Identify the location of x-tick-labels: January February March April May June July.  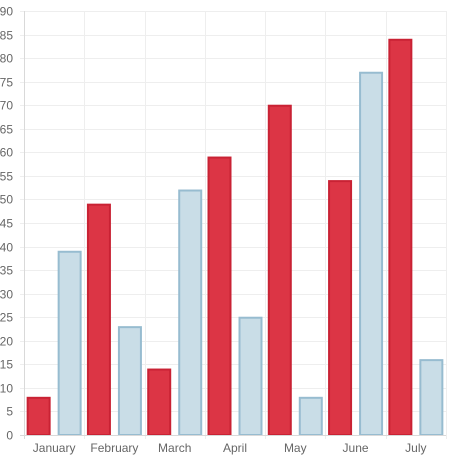
(230, 448).